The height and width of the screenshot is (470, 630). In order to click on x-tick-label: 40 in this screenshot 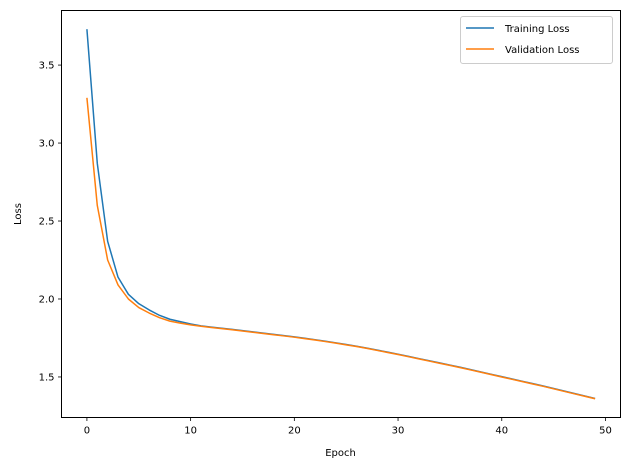, I will do `click(501, 431)`.